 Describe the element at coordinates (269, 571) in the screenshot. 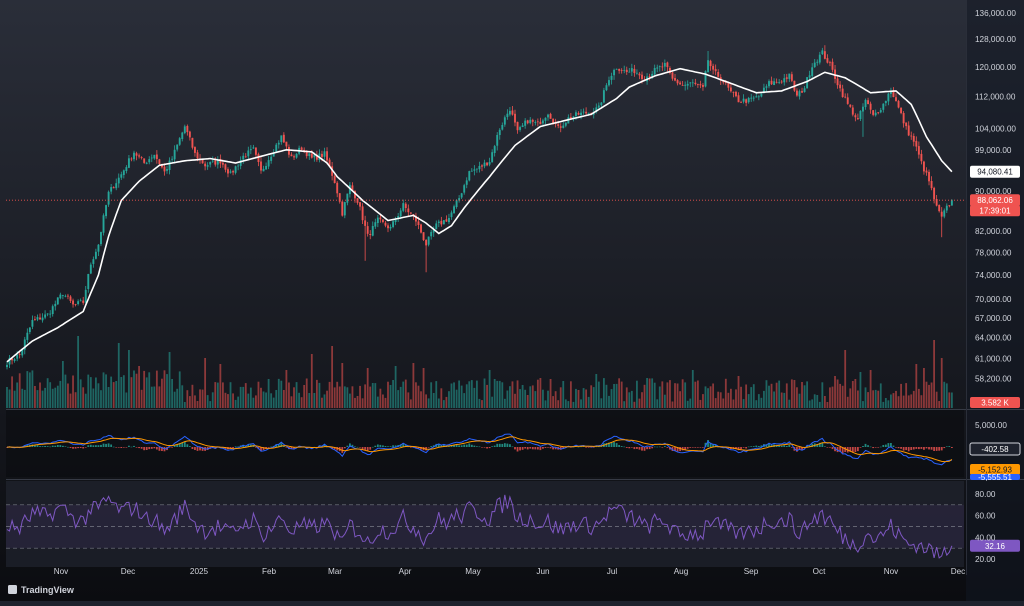

I see `time-axis-label: Feb` at that location.